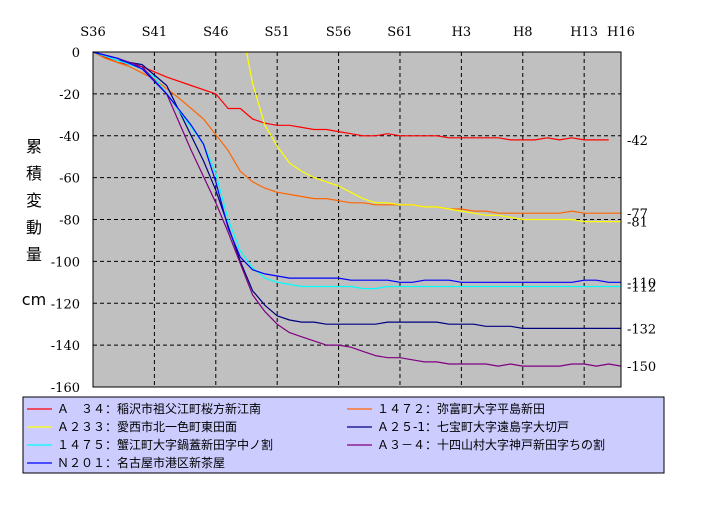 This screenshot has width=707, height=505. I want to click on x-tick-label: S41, so click(154, 32).